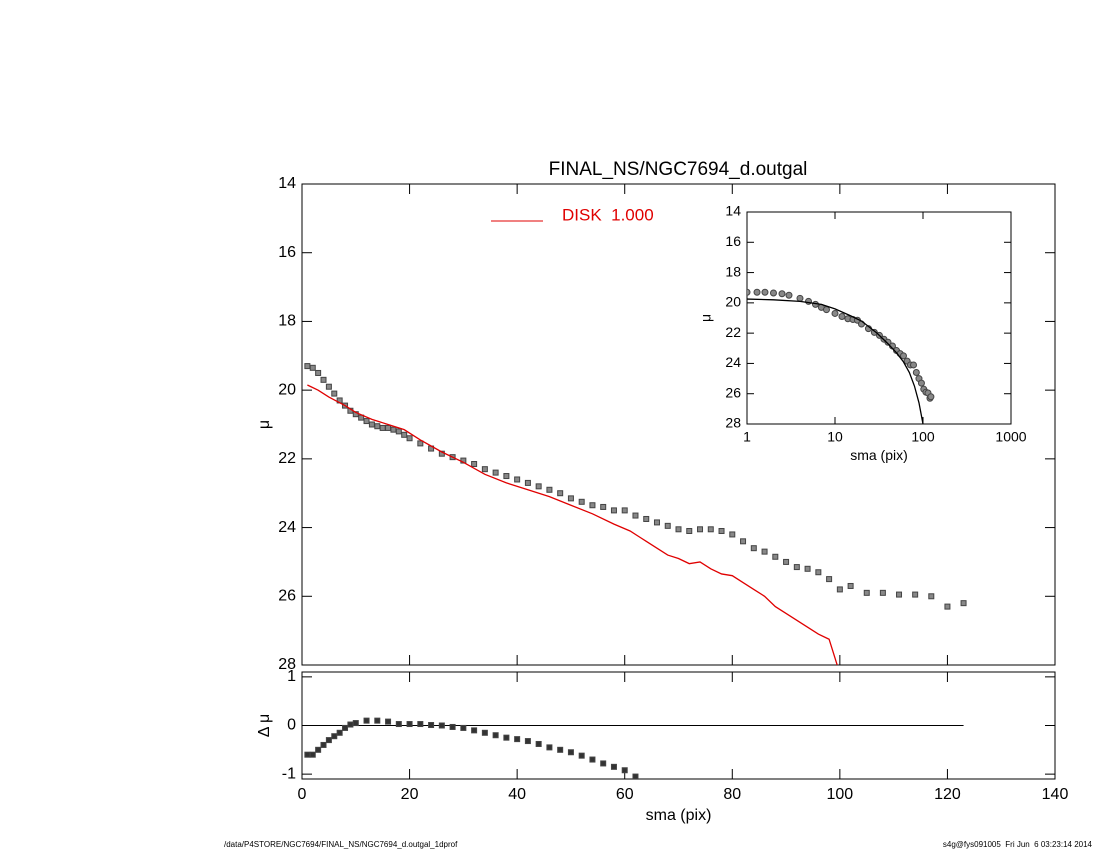 This screenshot has height=850, width=1100. Describe the element at coordinates (608, 214) in the screenshot. I see `legend-label: DISK 1.000` at that location.